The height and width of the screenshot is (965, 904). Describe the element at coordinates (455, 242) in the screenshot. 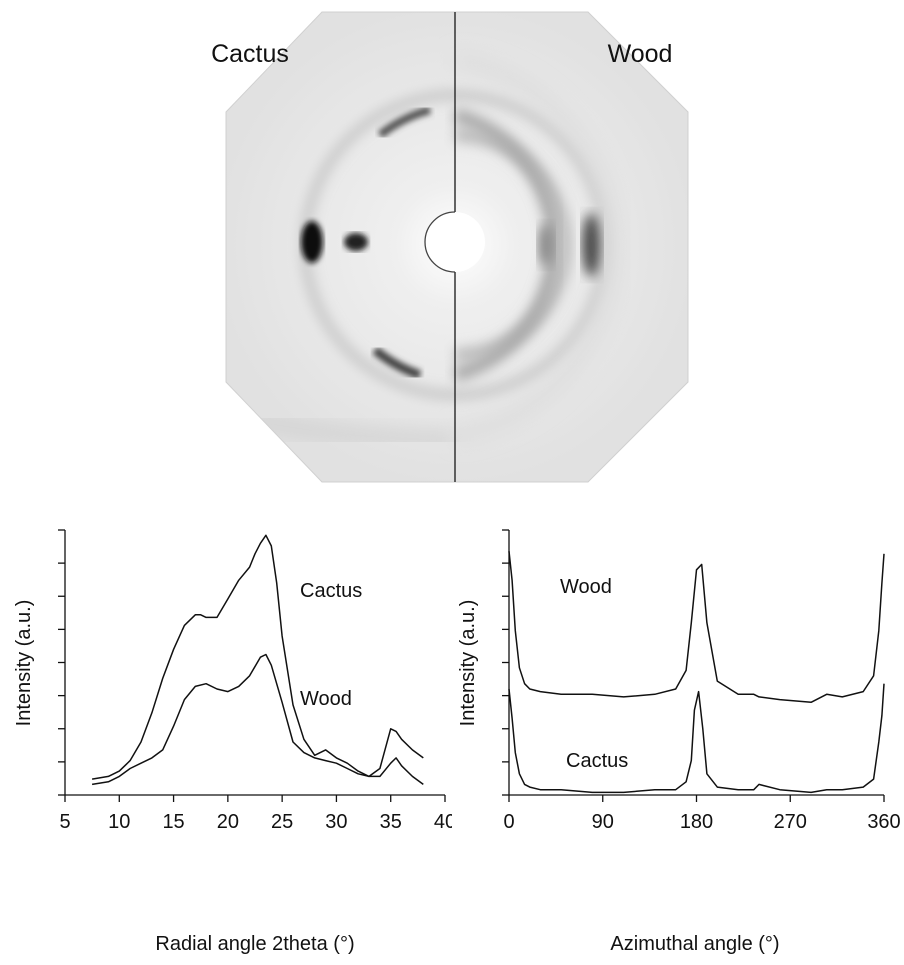

I see `beam-stop` at that location.